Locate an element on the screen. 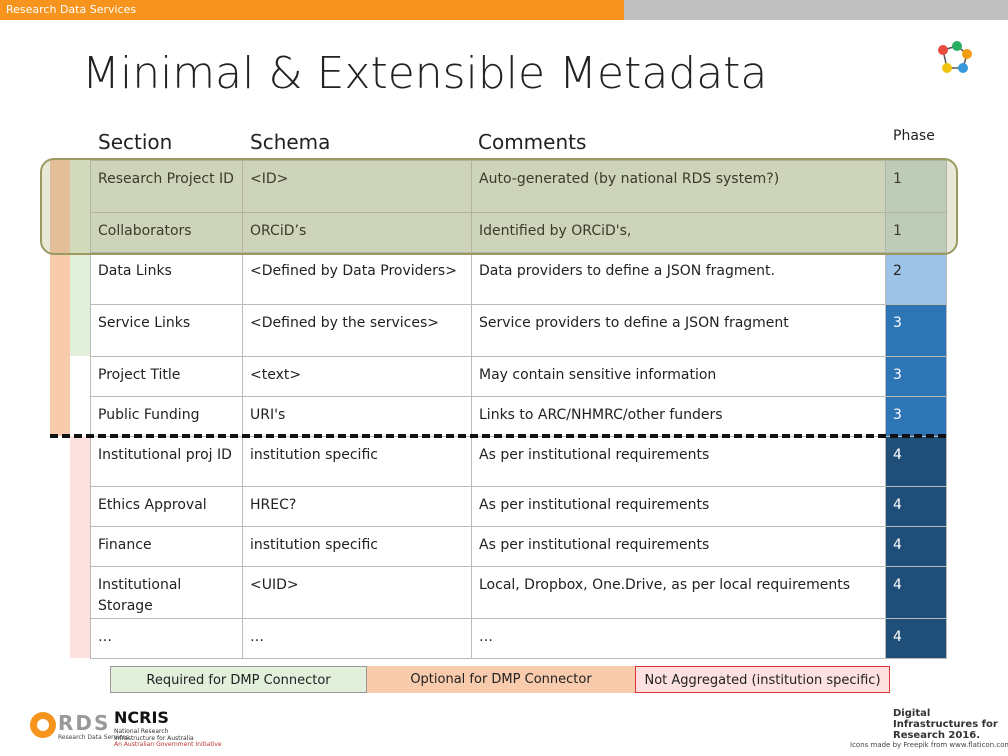 The image size is (1008, 756). column-header: Phase is located at coordinates (914, 136).